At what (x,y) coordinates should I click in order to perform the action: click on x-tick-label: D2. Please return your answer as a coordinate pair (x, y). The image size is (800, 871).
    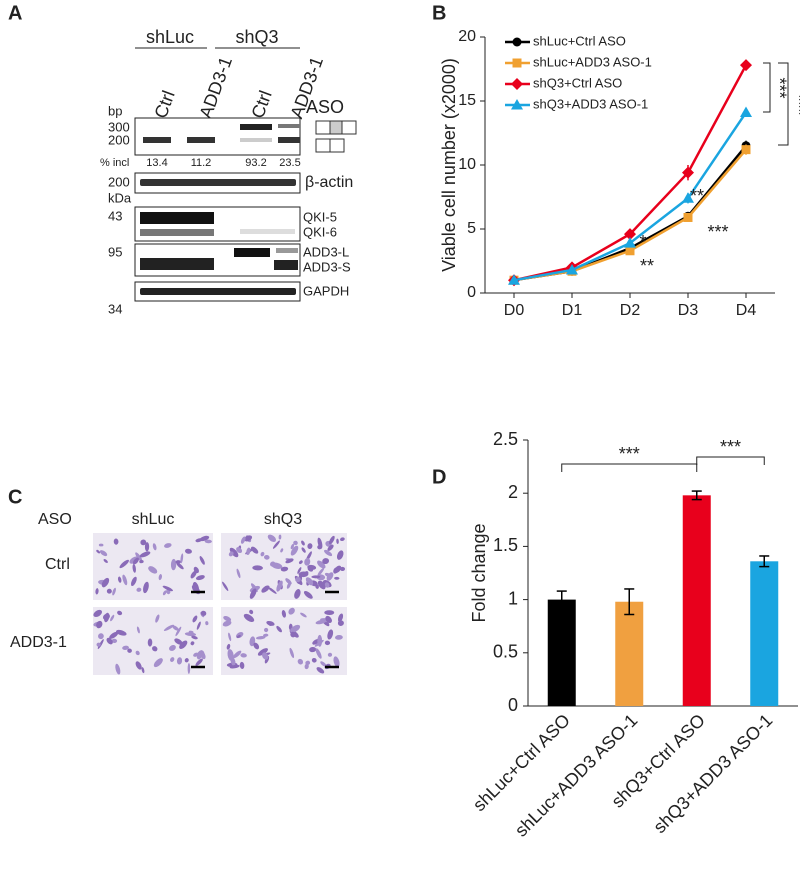
    Looking at the image, I should click on (630, 310).